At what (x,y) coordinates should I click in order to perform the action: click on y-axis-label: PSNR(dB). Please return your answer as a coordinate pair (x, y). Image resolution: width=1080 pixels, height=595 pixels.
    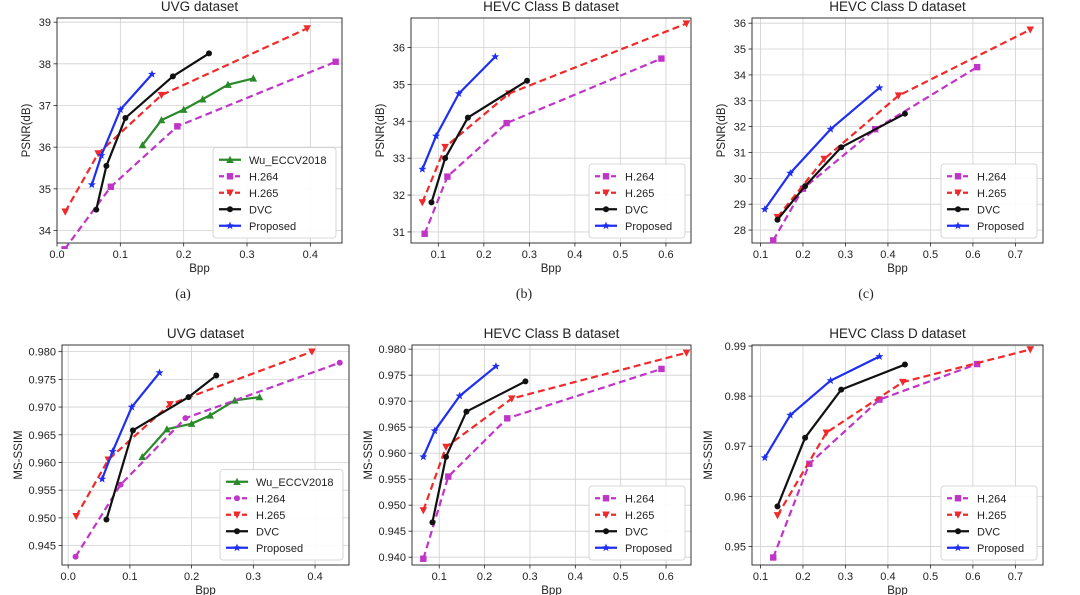
    Looking at the image, I should click on (722, 130).